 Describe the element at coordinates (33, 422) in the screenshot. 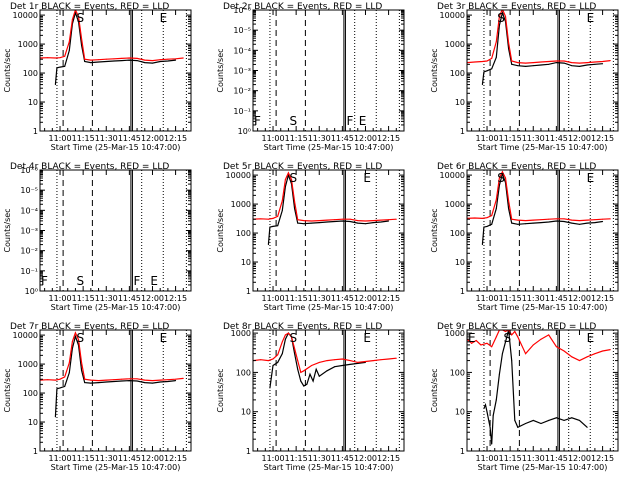

I see `y-tick-label: 10` at that location.